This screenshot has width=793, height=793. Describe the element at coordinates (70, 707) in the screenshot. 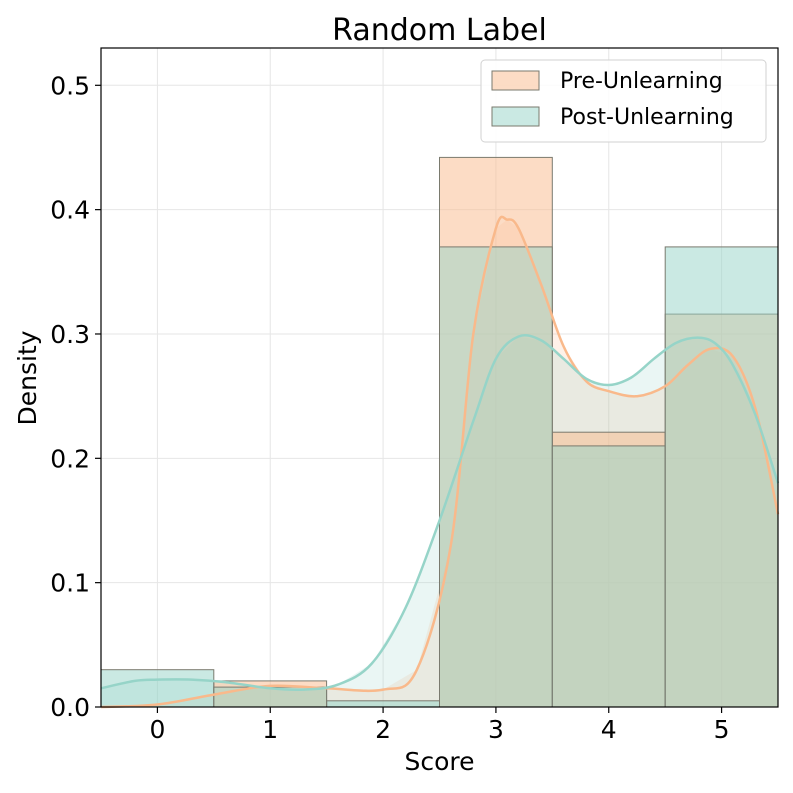

I see `y-tick-label: 0.0` at that location.